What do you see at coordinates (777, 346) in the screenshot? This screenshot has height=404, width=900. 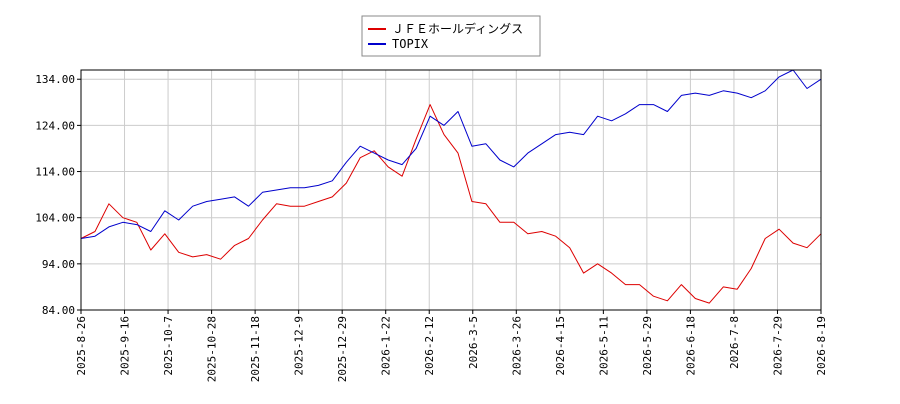 I see `x-tick-label: 2026-7-29` at bounding box center [777, 346].